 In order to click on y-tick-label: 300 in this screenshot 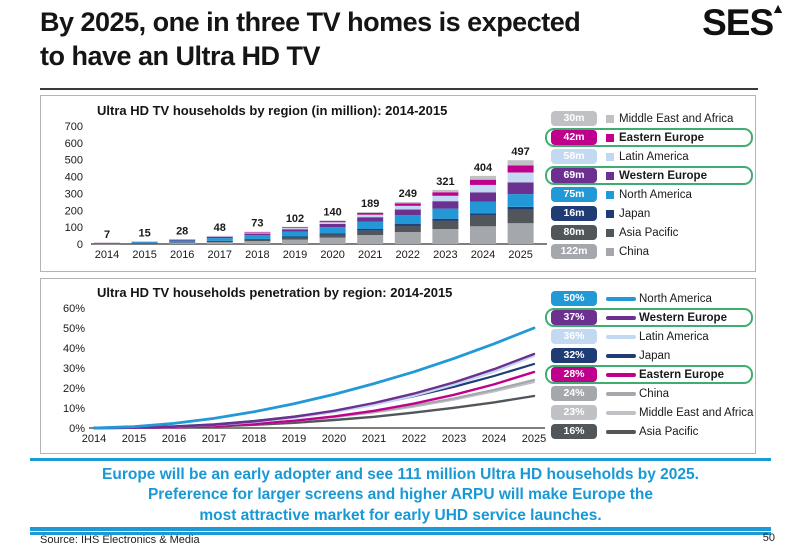, I will do `click(74, 194)`.